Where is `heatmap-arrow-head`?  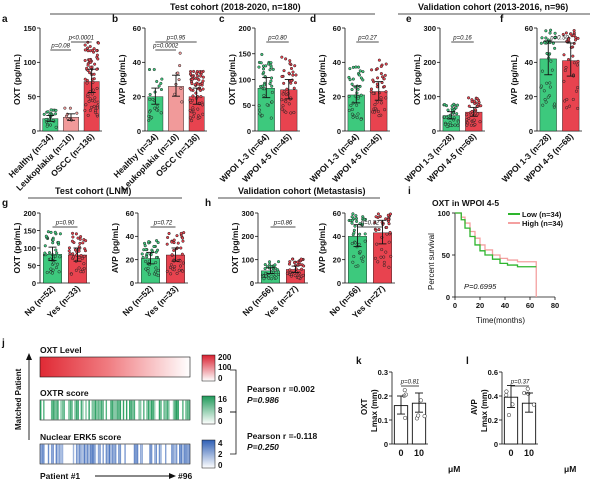 heatmap-arrow-head is located at coordinates (29, 356).